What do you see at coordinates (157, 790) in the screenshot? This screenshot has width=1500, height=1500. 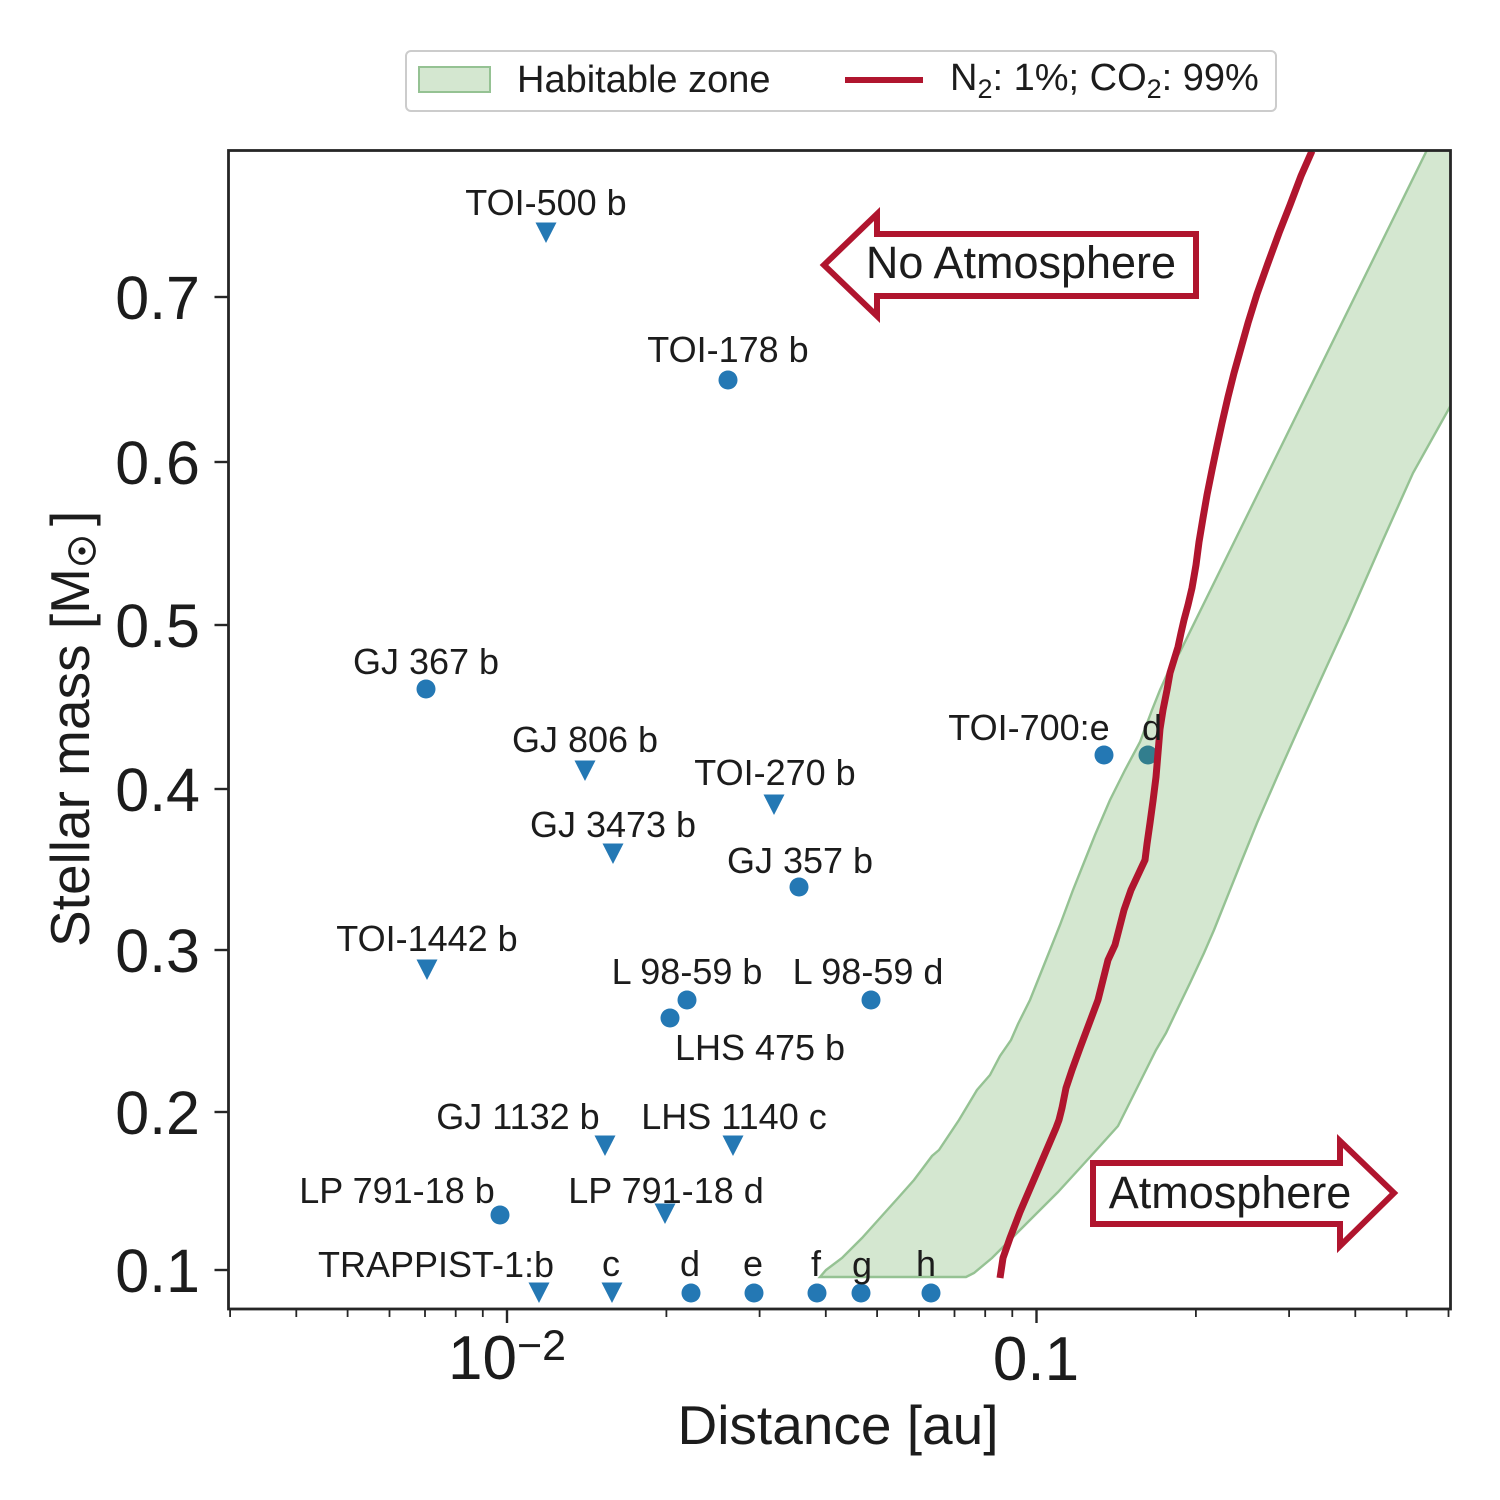 I see `svg-text: 0.4` at bounding box center [157, 790].